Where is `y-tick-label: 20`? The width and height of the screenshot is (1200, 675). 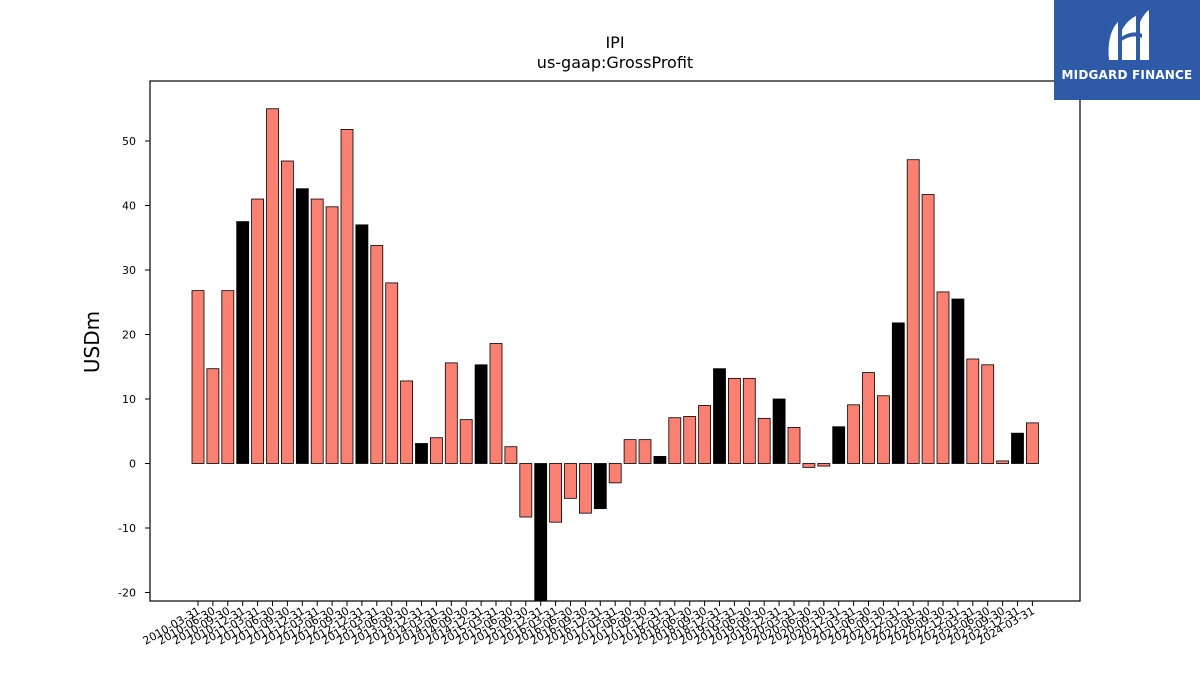 y-tick-label: 20 is located at coordinates (129, 335).